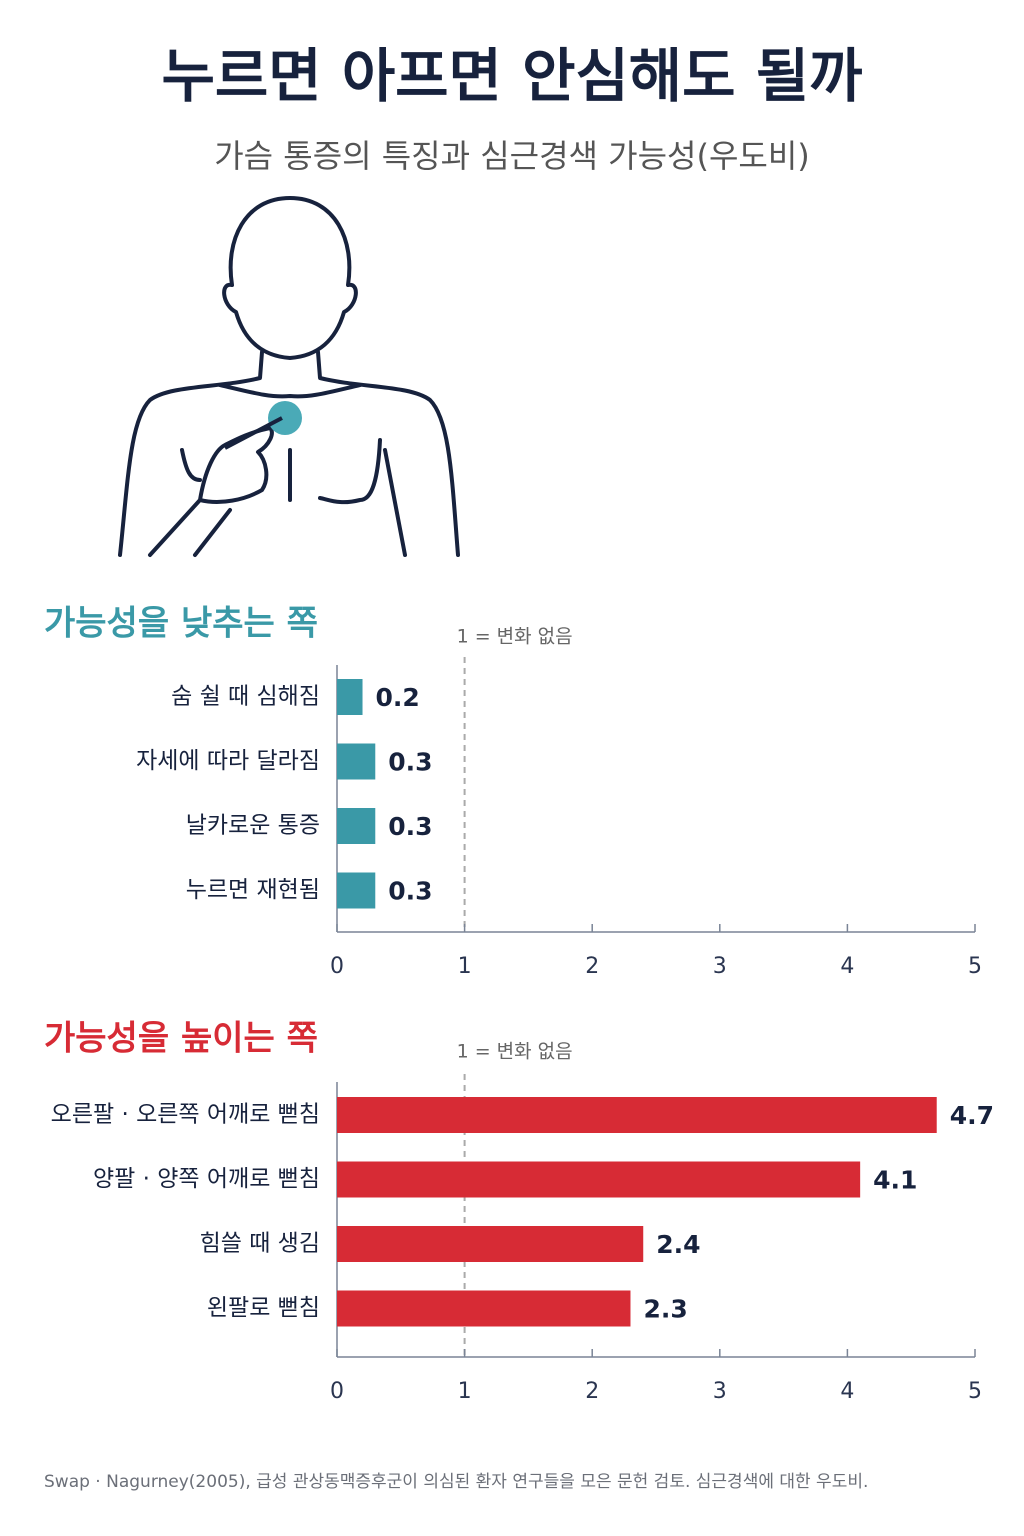  Describe the element at coordinates (289, 376) in the screenshot. I see `body-illustration` at that location.